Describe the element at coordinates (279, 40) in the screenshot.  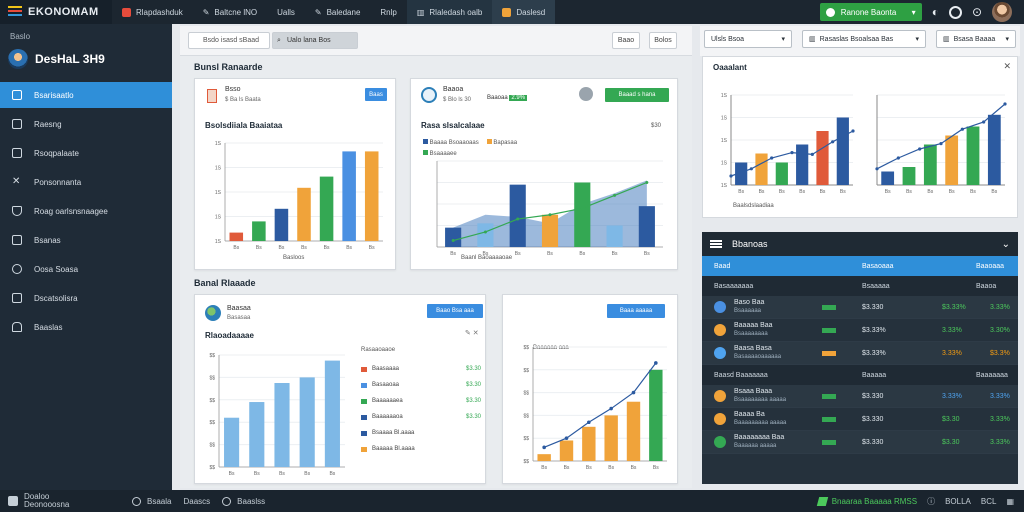
I see `search-icon: ⌕` at that location.